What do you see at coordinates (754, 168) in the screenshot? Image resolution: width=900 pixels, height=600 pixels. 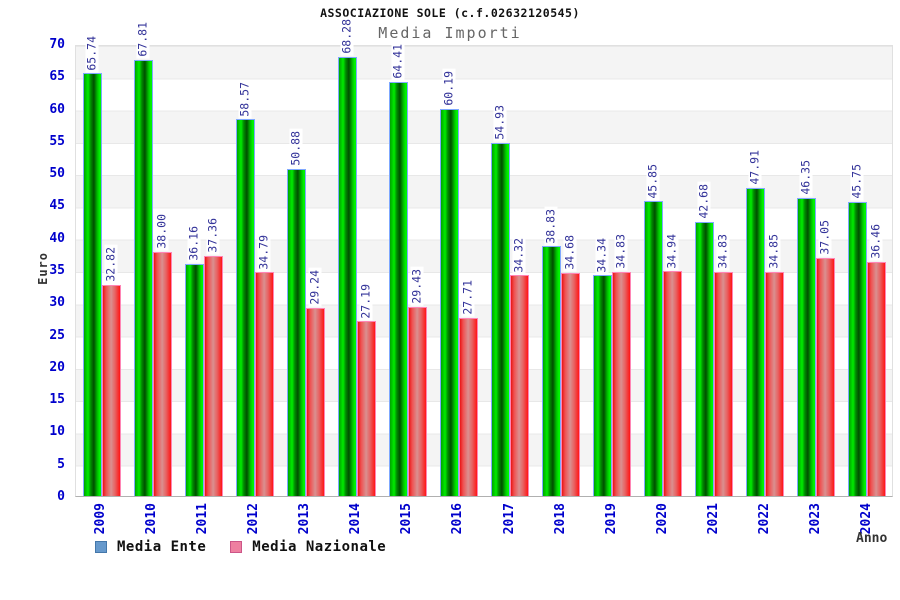 I see `bar-value-label: 47.91` at bounding box center [754, 168].